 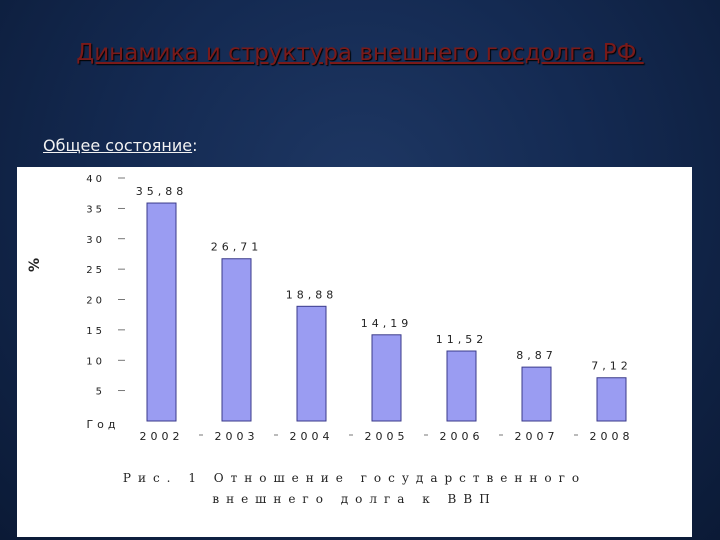 What do you see at coordinates (387, 323) in the screenshot?
I see `value-label-2005: 14,19` at bounding box center [387, 323].